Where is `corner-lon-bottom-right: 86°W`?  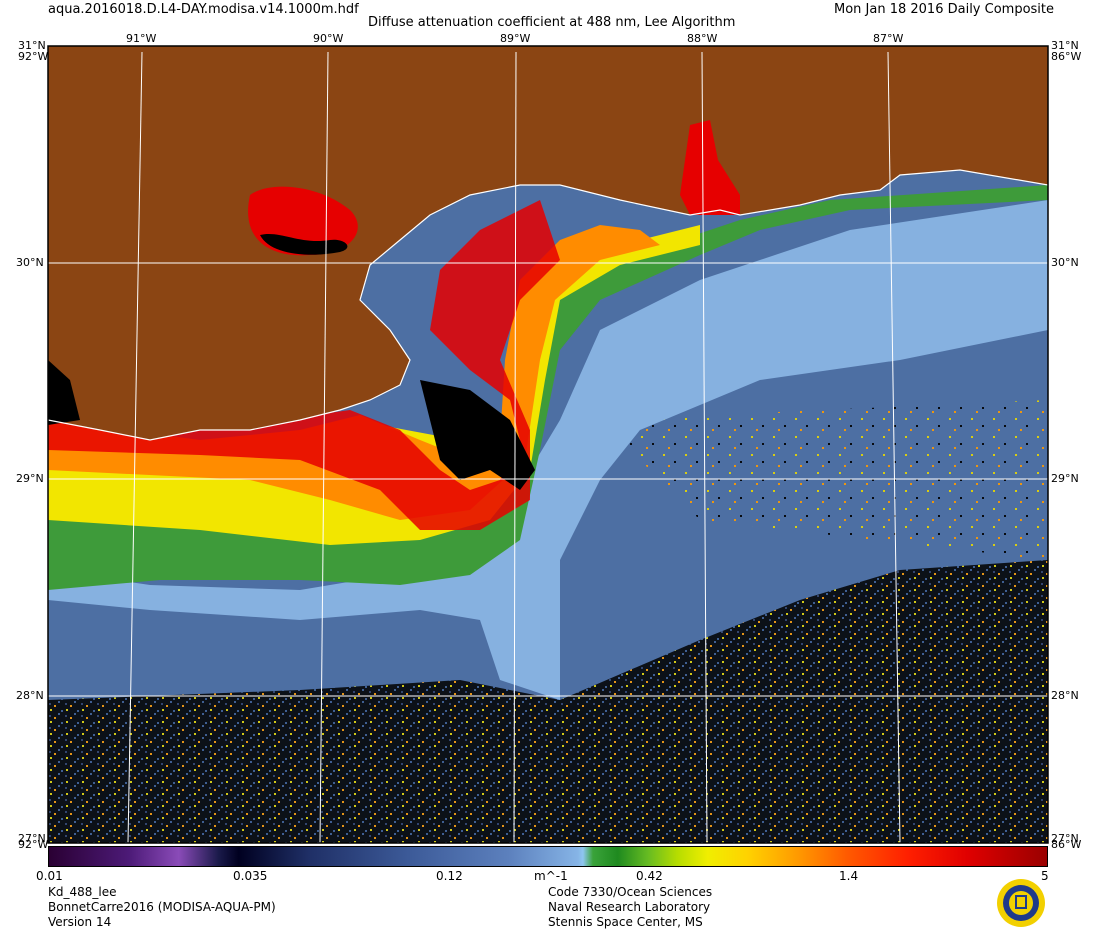 corner-lon-bottom-right: 86°W is located at coordinates (1066, 844).